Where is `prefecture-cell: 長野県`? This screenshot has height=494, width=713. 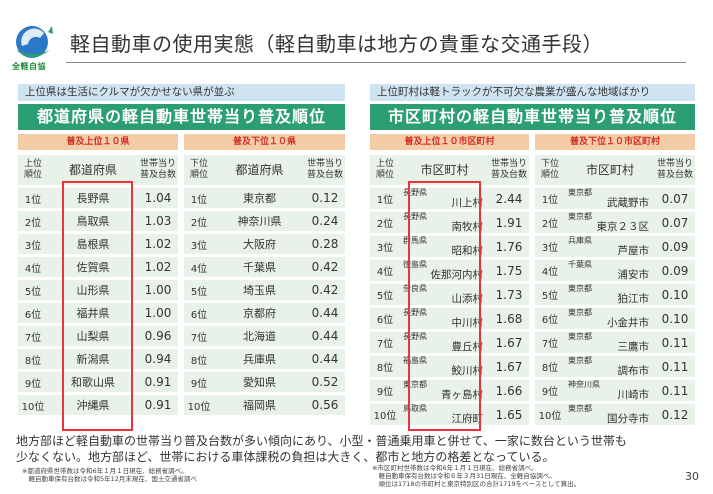 prefecture-cell: 長野県 is located at coordinates (93, 198).